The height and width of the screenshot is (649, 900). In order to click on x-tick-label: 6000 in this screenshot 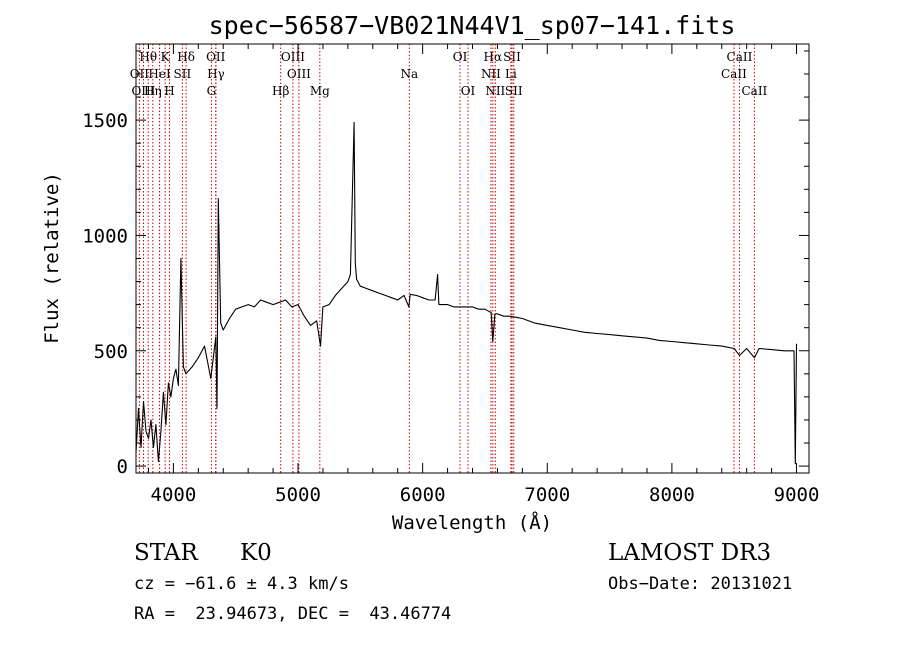, I will do `click(423, 495)`.